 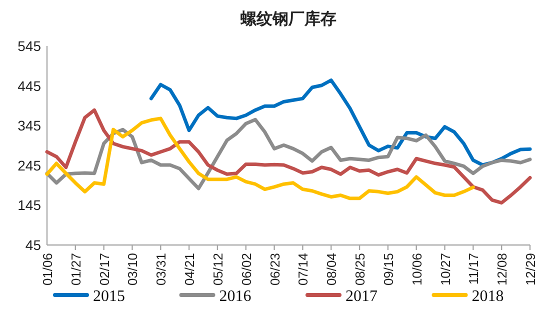 I want to click on y-tick-label: 45, so click(x=33, y=245).